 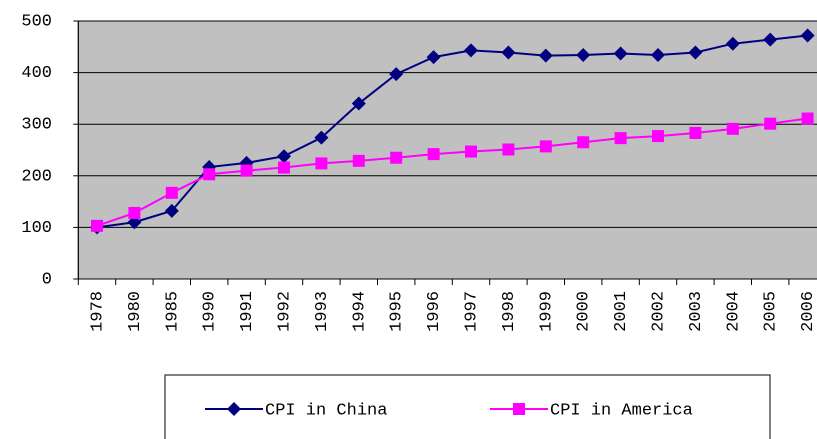 I want to click on x-tick-label: 1992, so click(x=284, y=311).